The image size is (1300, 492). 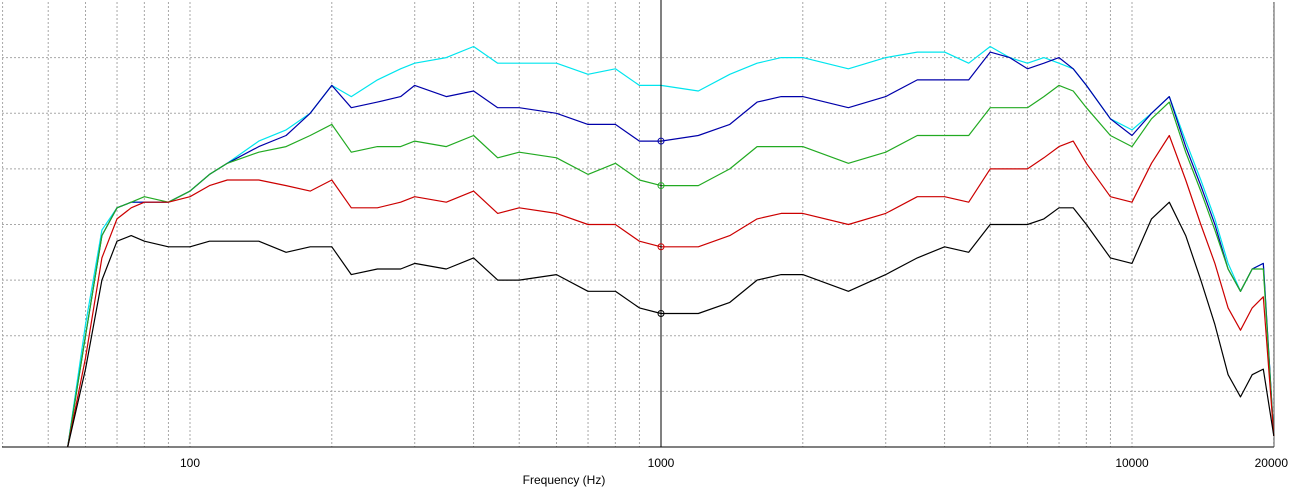 I want to click on x-tick-label: 1000, so click(x=661, y=463).